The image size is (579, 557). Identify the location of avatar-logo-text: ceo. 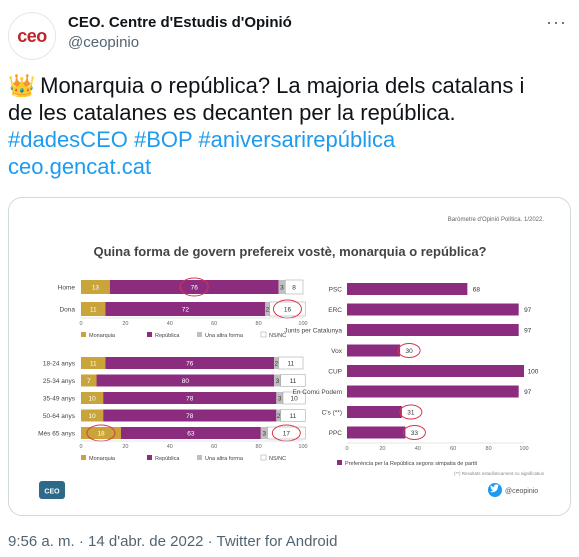
(32, 35).